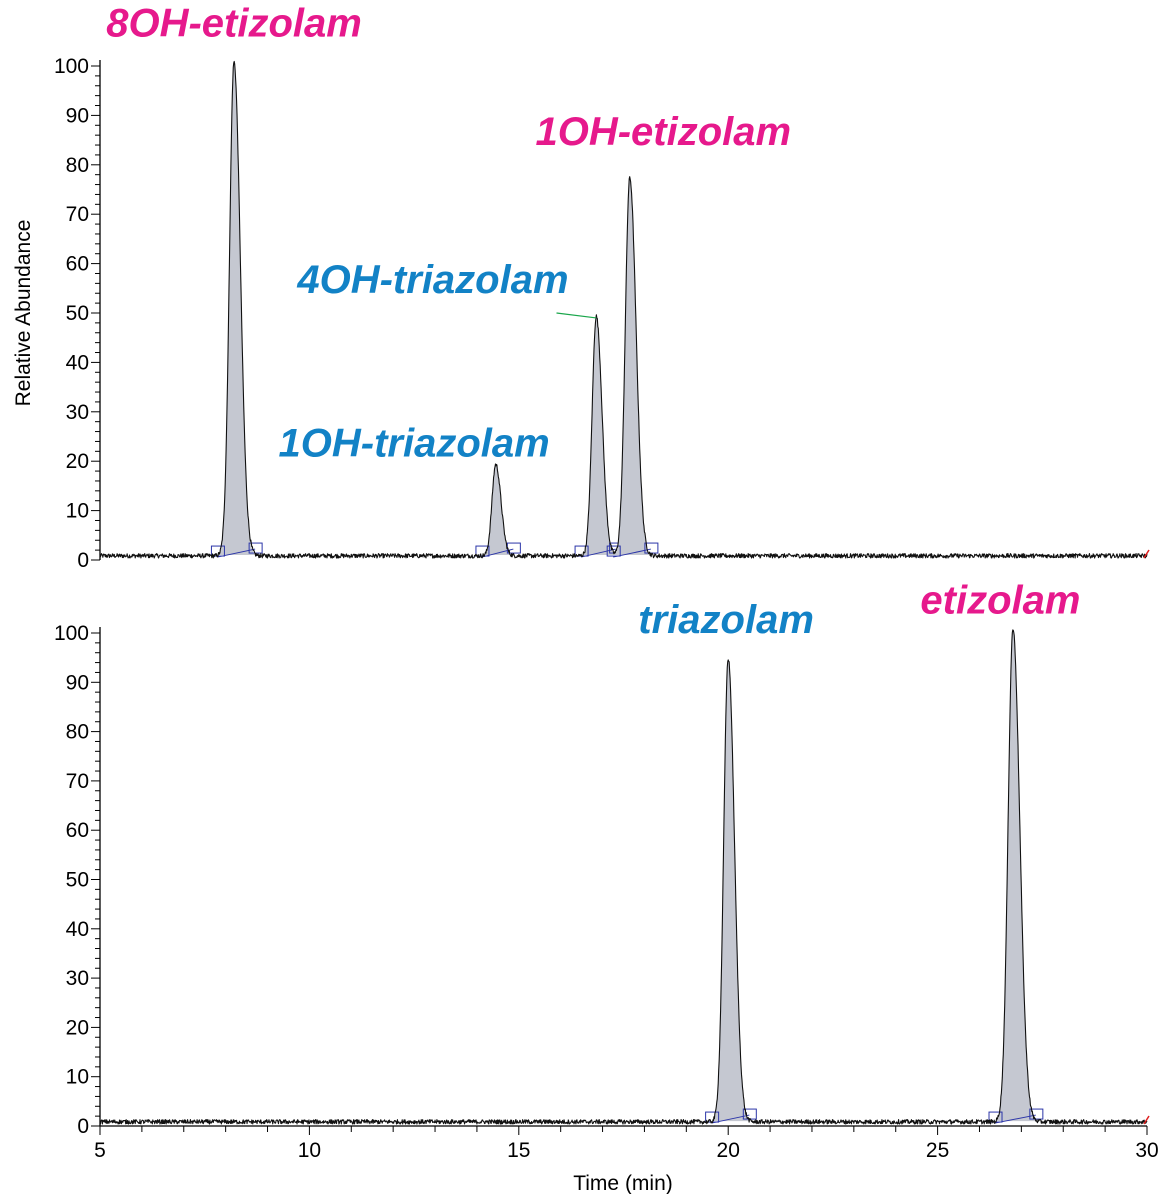  What do you see at coordinates (234, 23) in the screenshot?
I see `peak-label: 8OH-etizolam` at bounding box center [234, 23].